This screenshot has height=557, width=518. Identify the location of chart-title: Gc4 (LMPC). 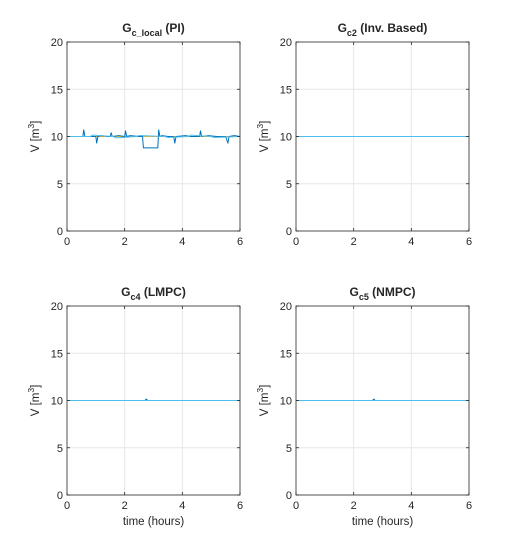
(153, 293).